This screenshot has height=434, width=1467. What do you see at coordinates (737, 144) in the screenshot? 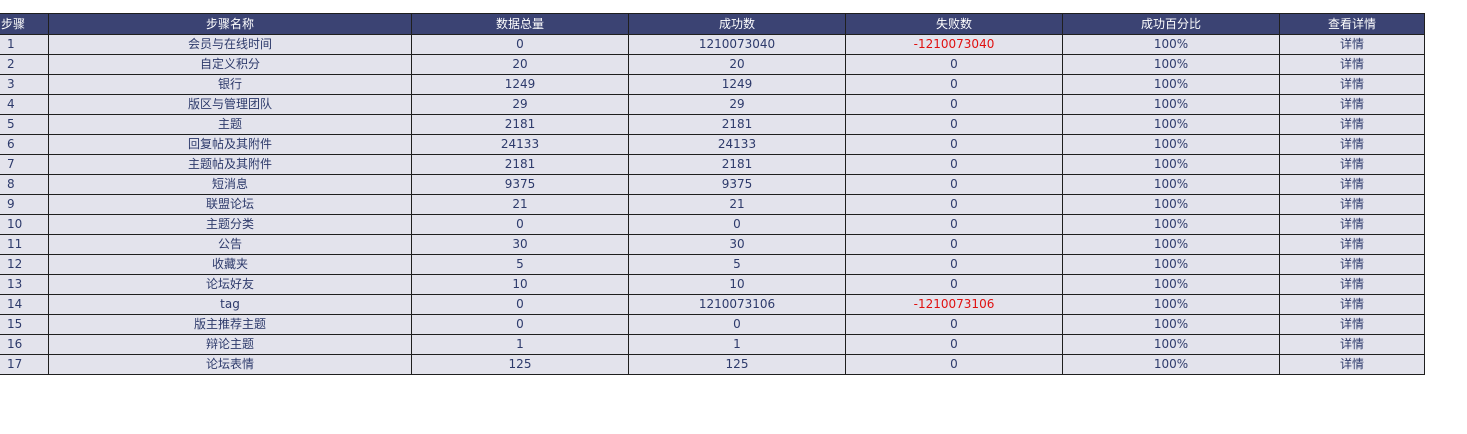
I see `cell-success: 24133` at bounding box center [737, 144].